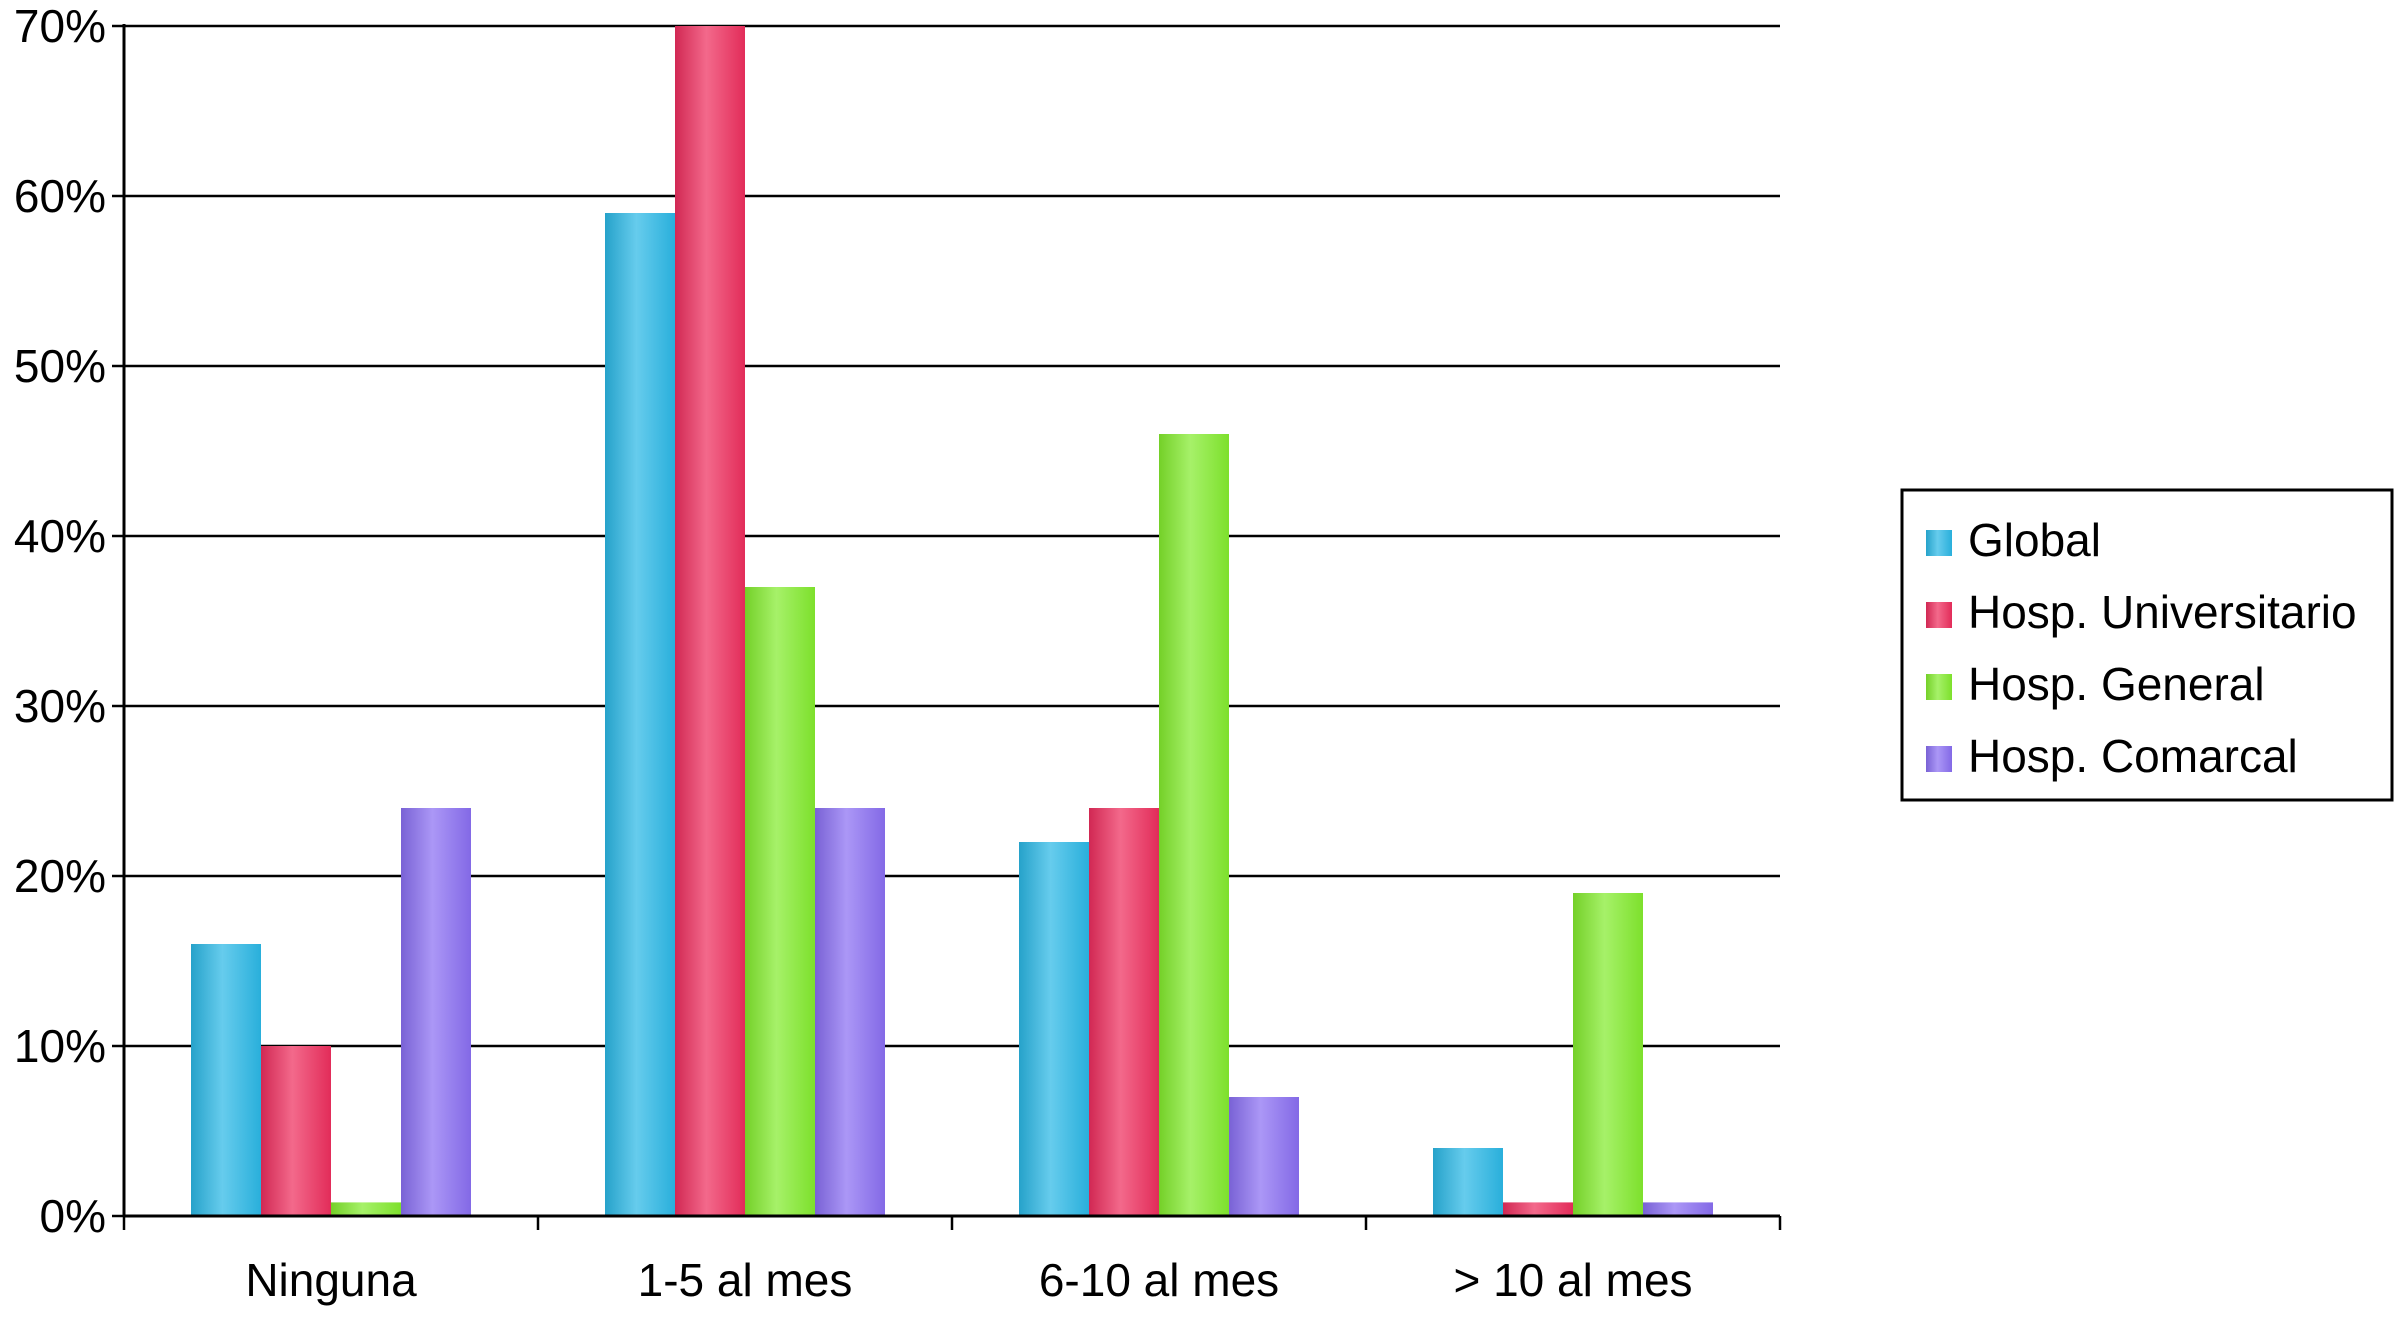  What do you see at coordinates (2034, 540) in the screenshot?
I see `legend-label: Global` at bounding box center [2034, 540].